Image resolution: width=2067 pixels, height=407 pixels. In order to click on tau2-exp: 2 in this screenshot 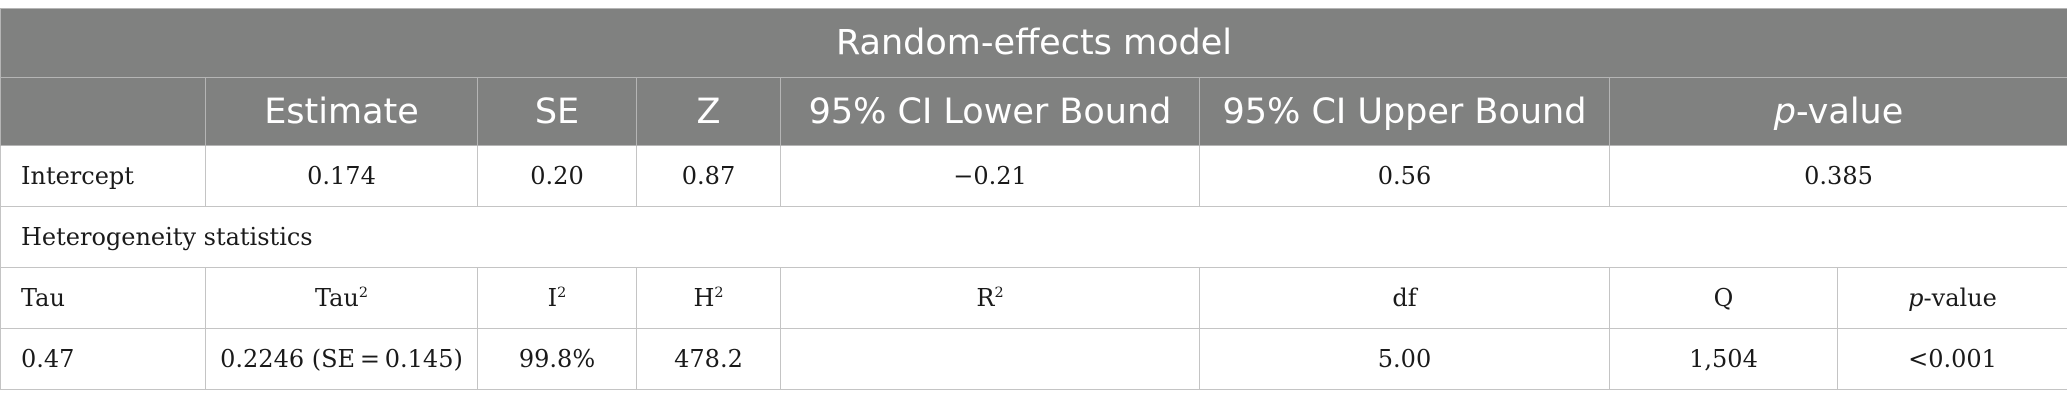, I will do `click(363, 293)`.